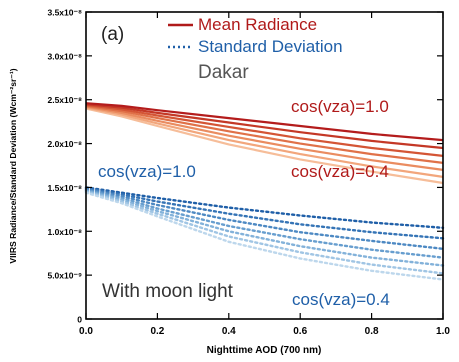 Image resolution: width=459 pixels, height=362 pixels. Describe the element at coordinates (64, 100) in the screenshot. I see `y-tick-label: 2.5x10⁻⁸` at that location.